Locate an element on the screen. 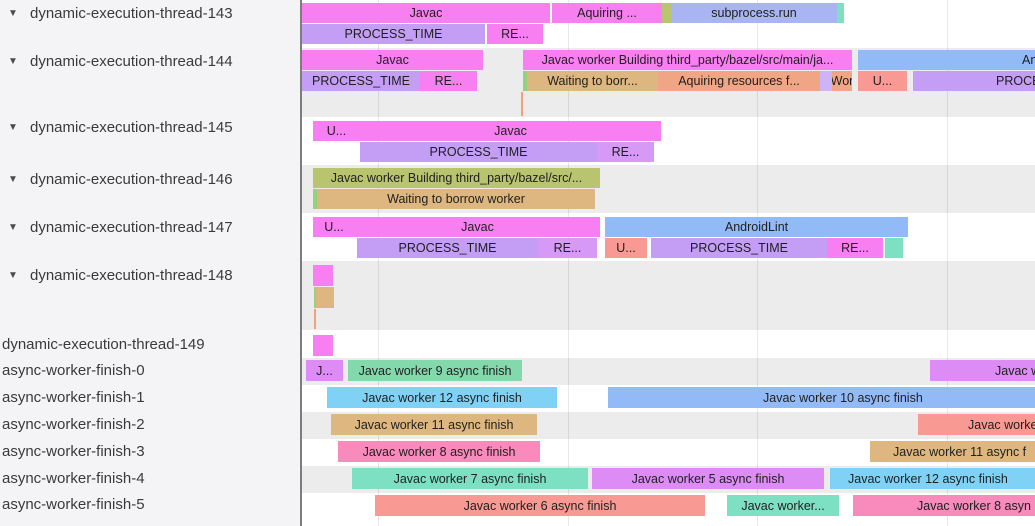 This screenshot has height=526, width=1035. timeline-slice: Javac worker 11 async finish is located at coordinates (434, 424).